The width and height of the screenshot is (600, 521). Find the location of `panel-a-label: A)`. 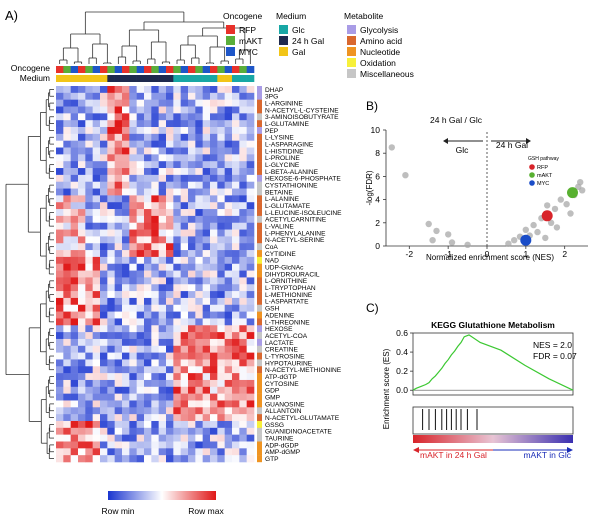

panel-a-label: A) is located at coordinates (11, 15).